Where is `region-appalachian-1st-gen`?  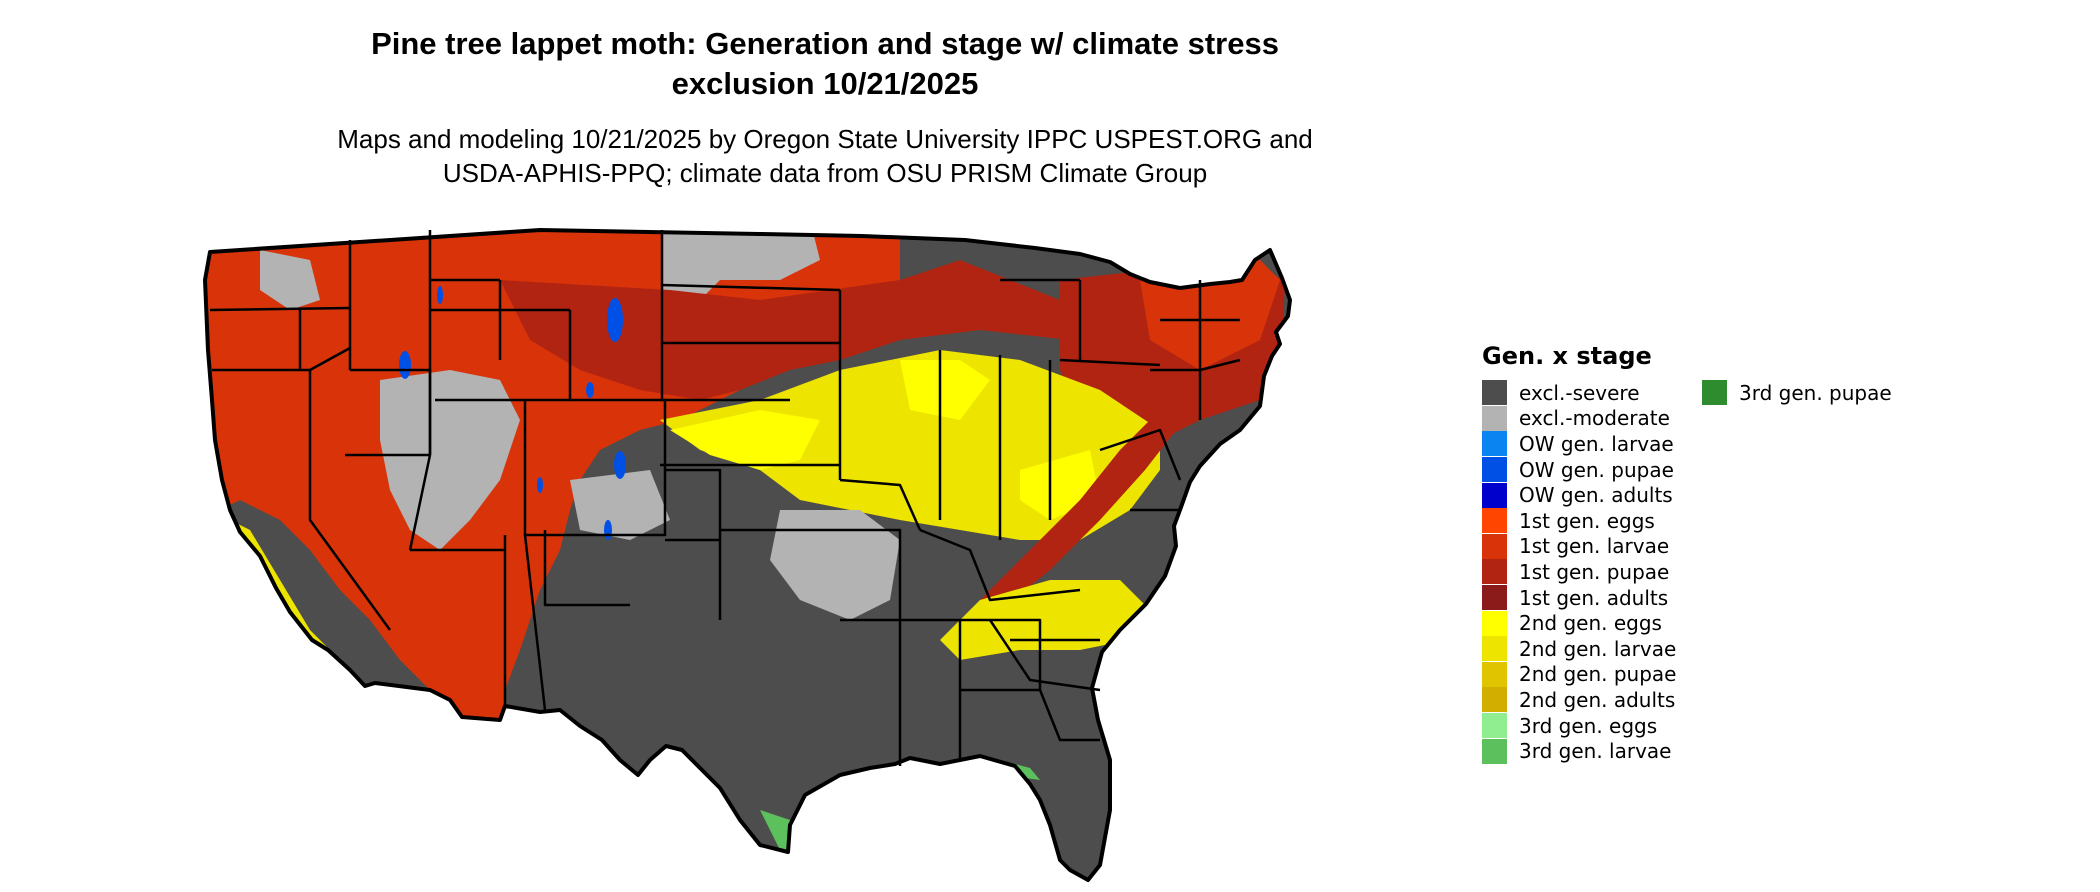
region-appalachian-1st-gen is located at coordinates (1080, 510).